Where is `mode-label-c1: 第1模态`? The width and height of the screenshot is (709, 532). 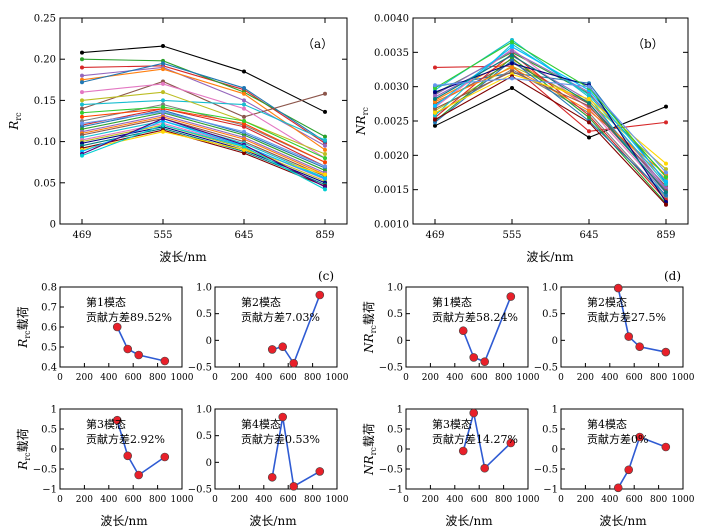
mode-label-c1: 第1模态 is located at coordinates (106, 302).